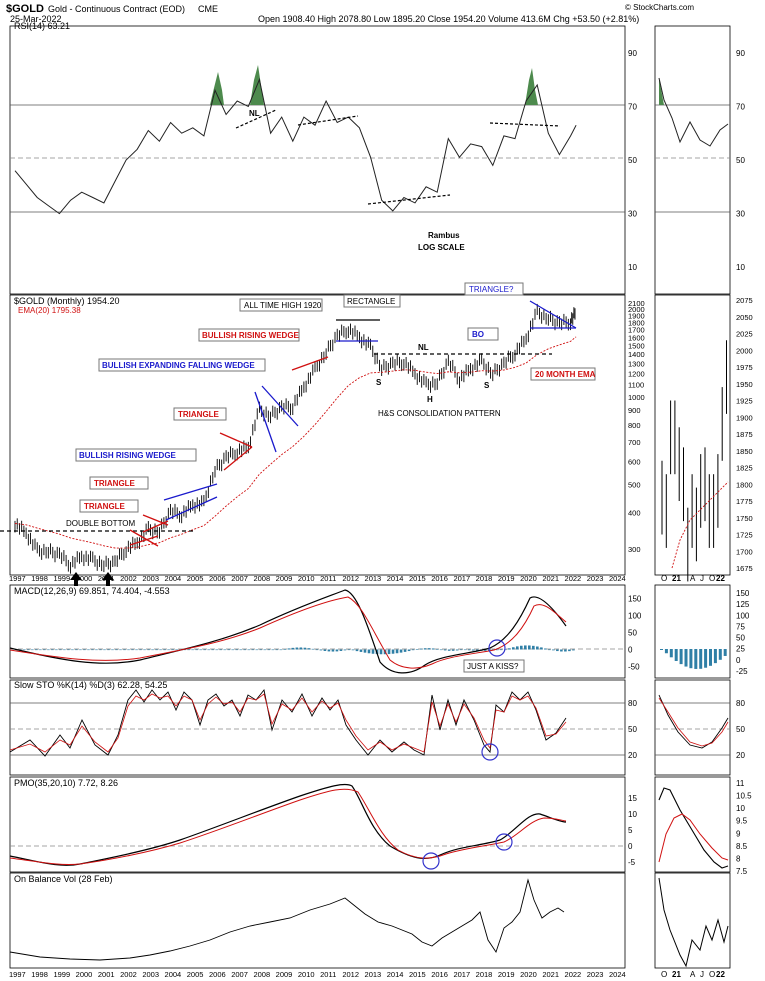 The image size is (765, 981). Describe the element at coordinates (744, 350) in the screenshot. I see `price-side-tick-3: 2000` at that location.